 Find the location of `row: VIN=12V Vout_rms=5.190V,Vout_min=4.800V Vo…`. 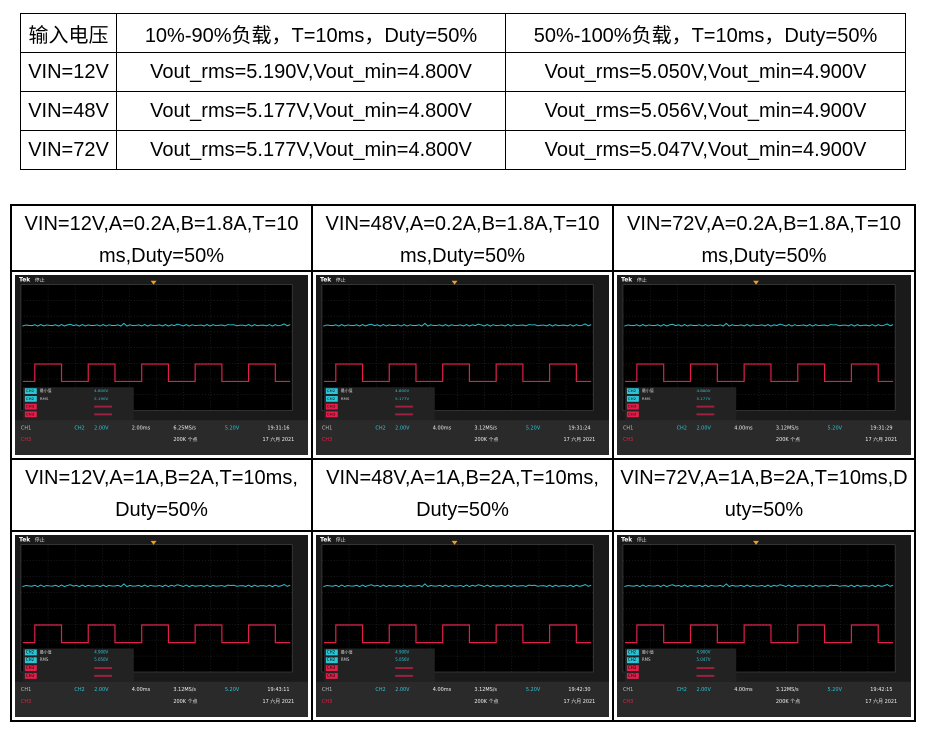

row: VIN=12V Vout_rms=5.190V,Vout_min=4.800V Vo… is located at coordinates (463, 72).